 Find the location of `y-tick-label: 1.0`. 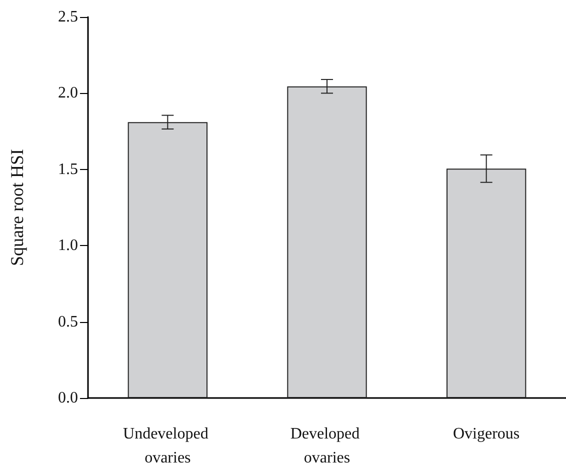

y-tick-label: 1.0 is located at coordinates (68, 245).